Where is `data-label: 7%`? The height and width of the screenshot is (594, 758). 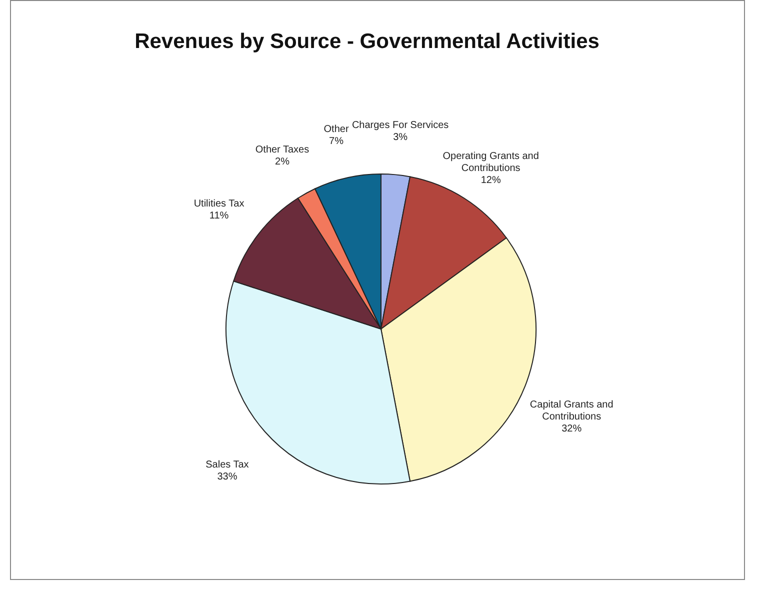
data-label: 7% is located at coordinates (336, 141).